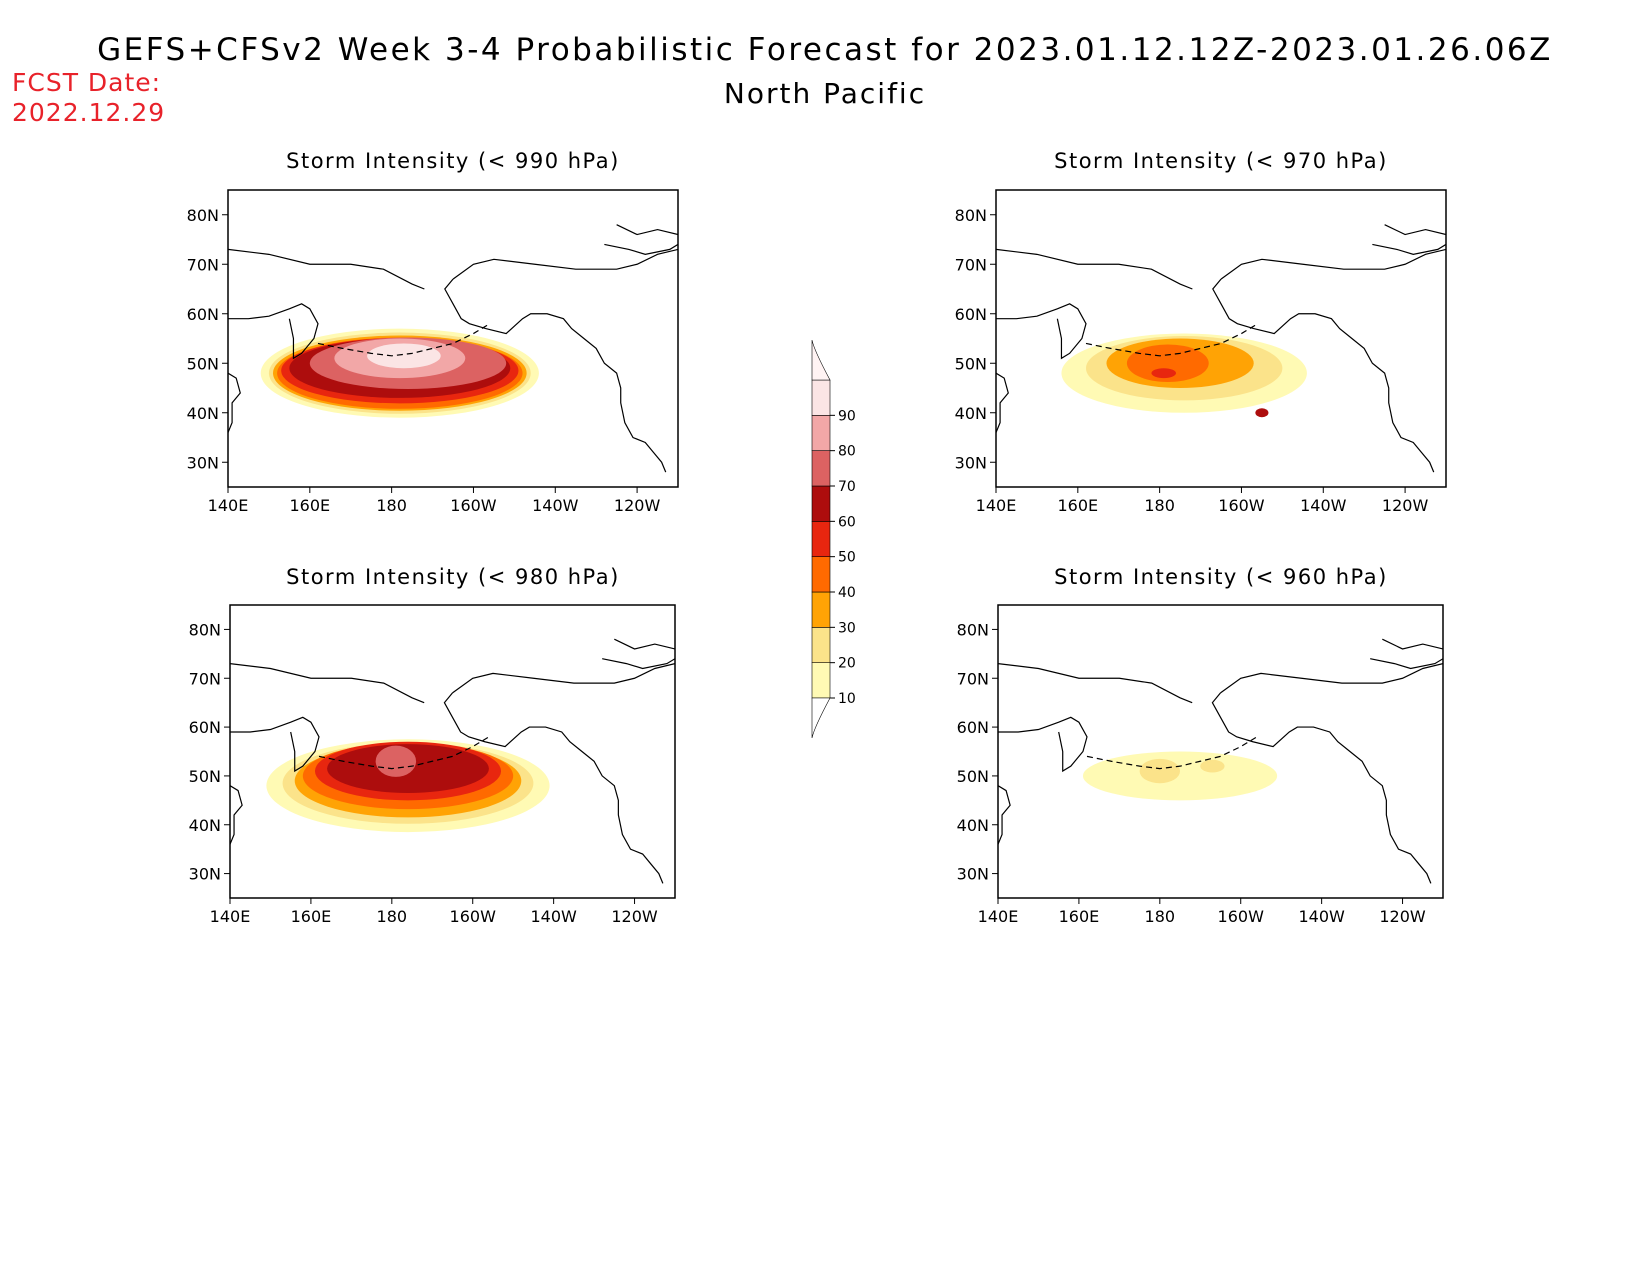 This screenshot has width=1650, height=1275. Describe the element at coordinates (847, 558) in the screenshot. I see `colorbar-label: 50` at that location.